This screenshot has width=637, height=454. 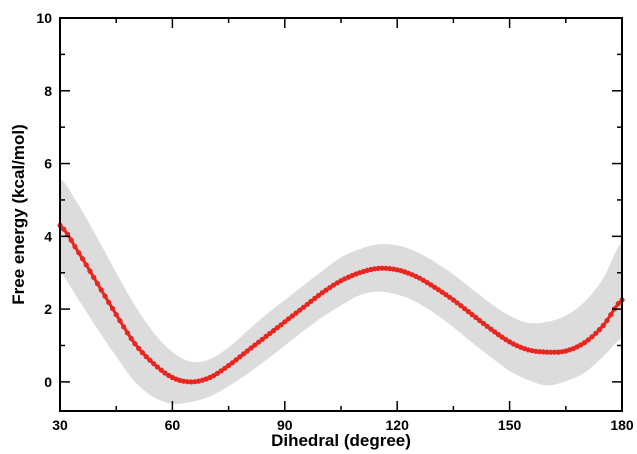 I want to click on y-axis-title: Free energy (kcal/mol), so click(x=18, y=214).